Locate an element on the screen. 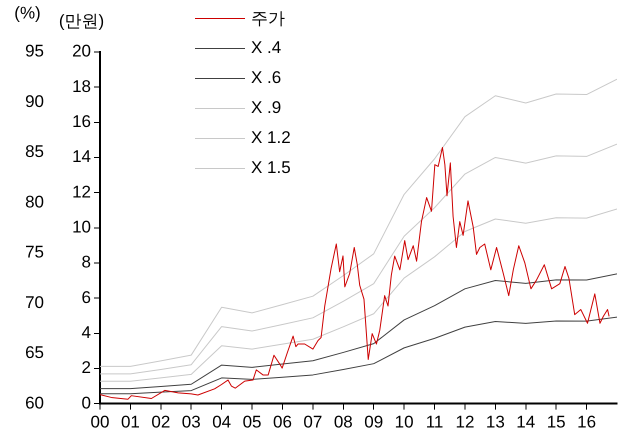 Image resolution: width=619 pixels, height=436 pixels. x-tick-label: 02 is located at coordinates (160, 422).